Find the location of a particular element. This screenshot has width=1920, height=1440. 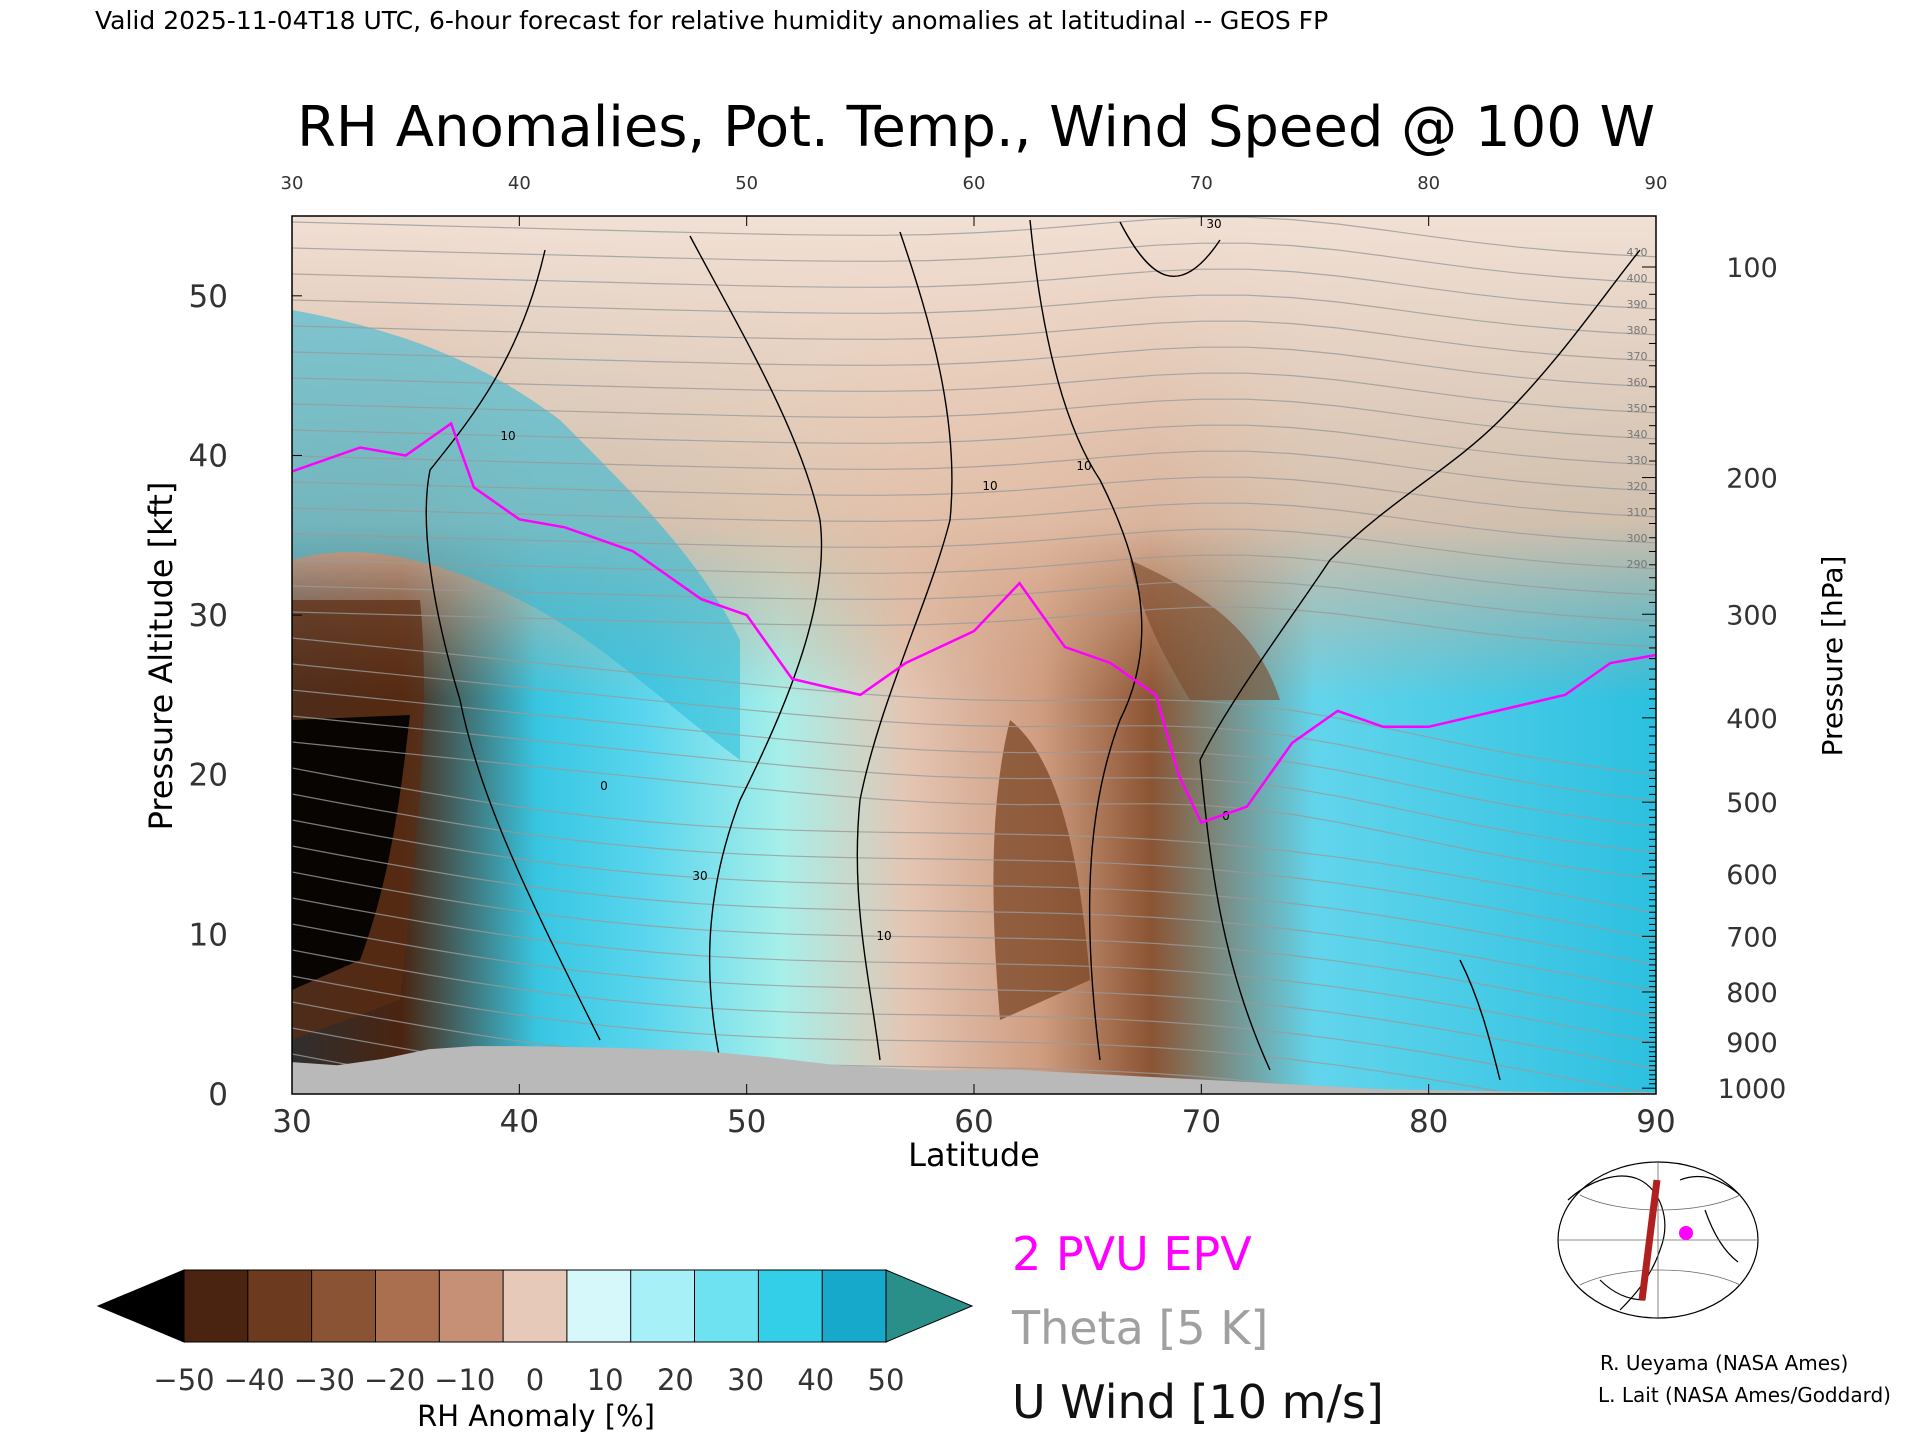

colorbar-tick-label: 0 is located at coordinates (535, 1380).